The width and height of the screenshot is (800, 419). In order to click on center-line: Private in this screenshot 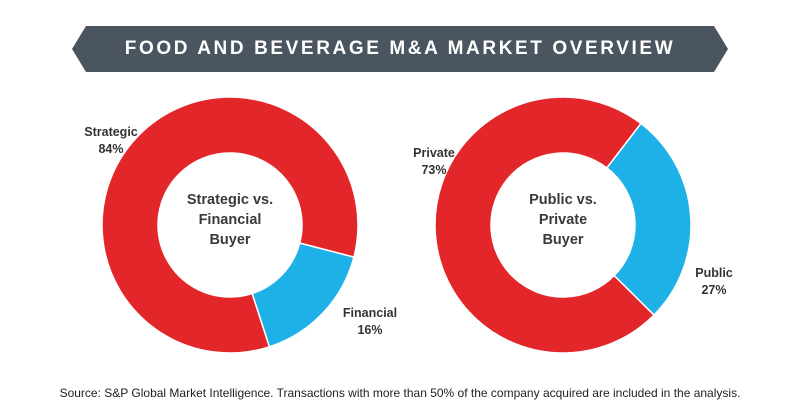, I will do `click(563, 220)`.